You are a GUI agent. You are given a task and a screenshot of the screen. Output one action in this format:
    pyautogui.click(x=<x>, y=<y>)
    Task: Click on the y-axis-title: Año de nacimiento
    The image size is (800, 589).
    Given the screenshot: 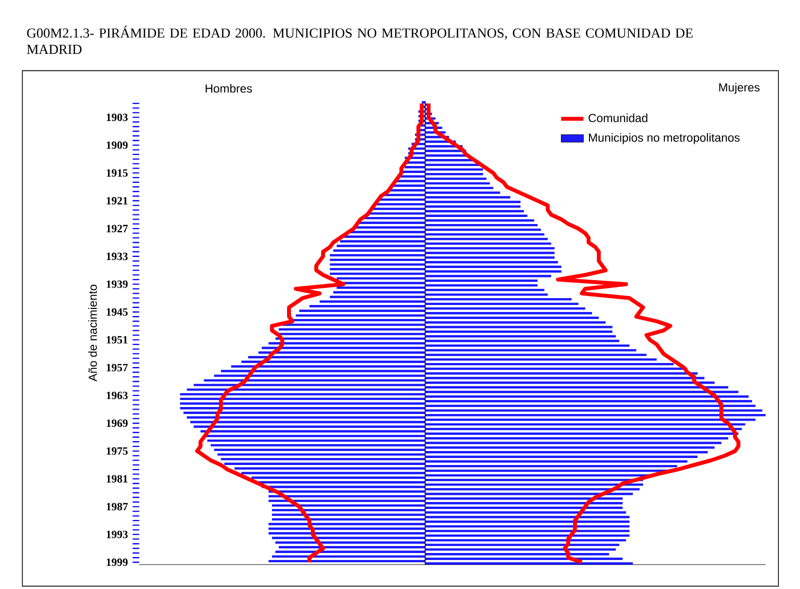 What is the action you would take?
    pyautogui.click(x=92, y=333)
    